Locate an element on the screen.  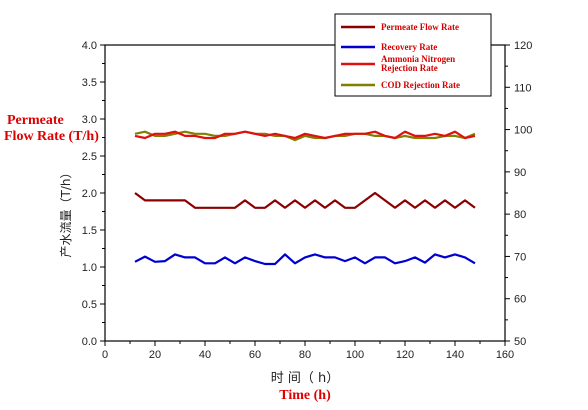
legend-label: Permeate Flow Rate is located at coordinates (420, 27).